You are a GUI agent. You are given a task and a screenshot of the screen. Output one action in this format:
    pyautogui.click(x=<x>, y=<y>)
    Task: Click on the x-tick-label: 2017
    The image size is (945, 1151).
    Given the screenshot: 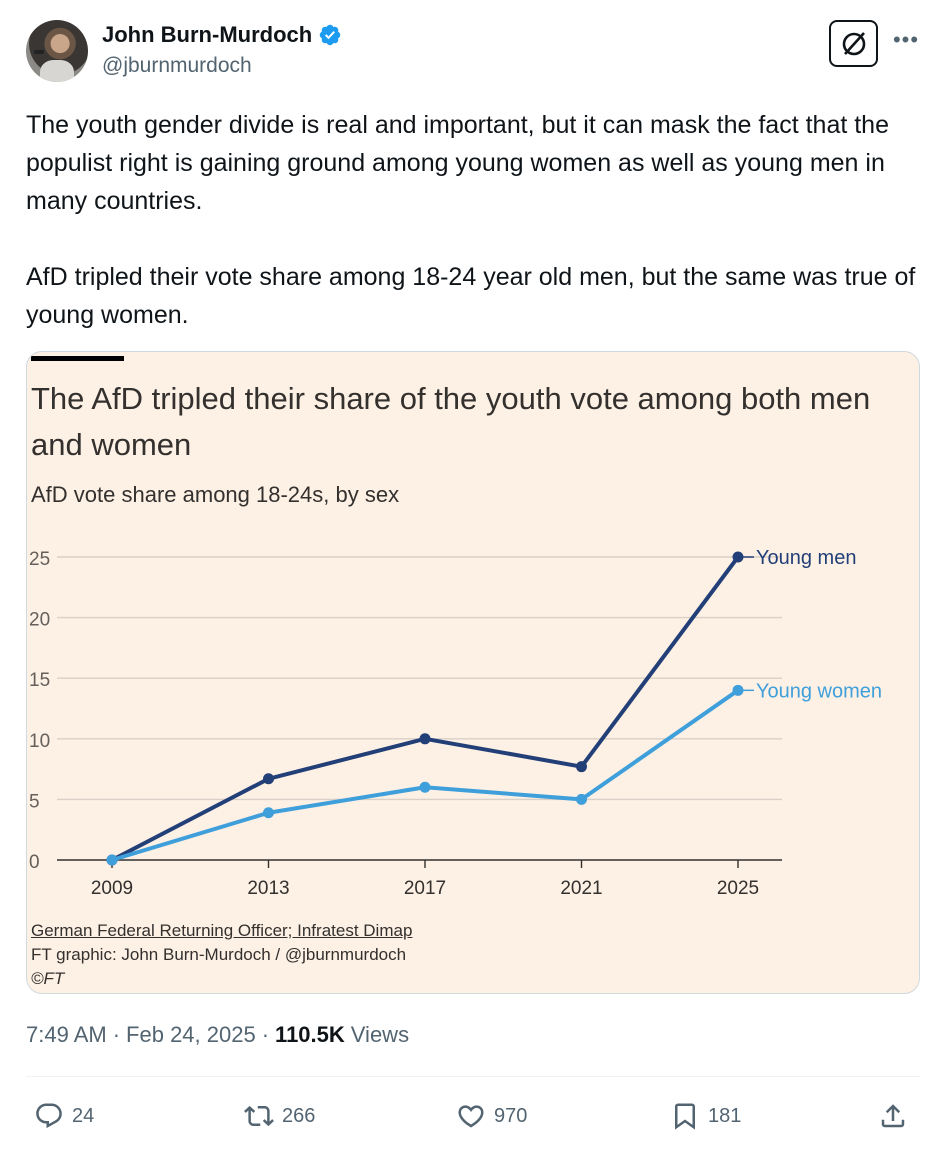 What is the action you would take?
    pyautogui.click(x=425, y=888)
    